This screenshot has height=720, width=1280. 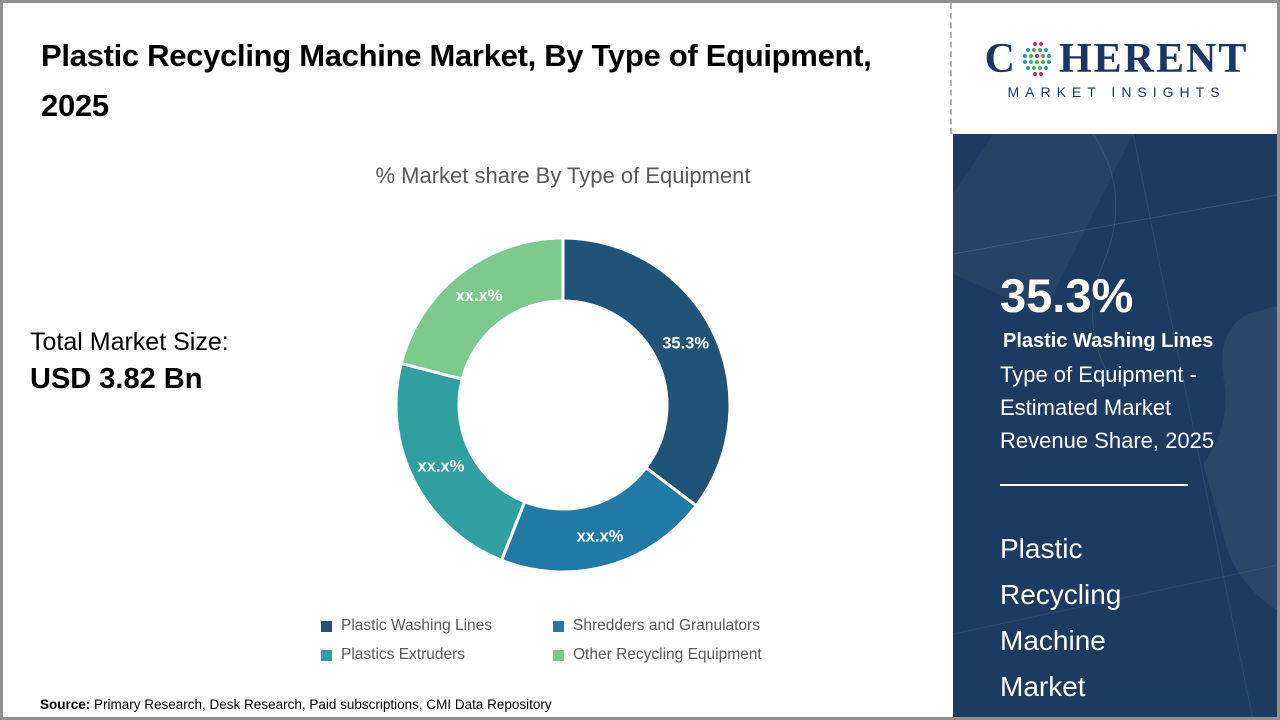 I want to click on stat-label: Plastic Washing Lines, so click(x=1108, y=341).